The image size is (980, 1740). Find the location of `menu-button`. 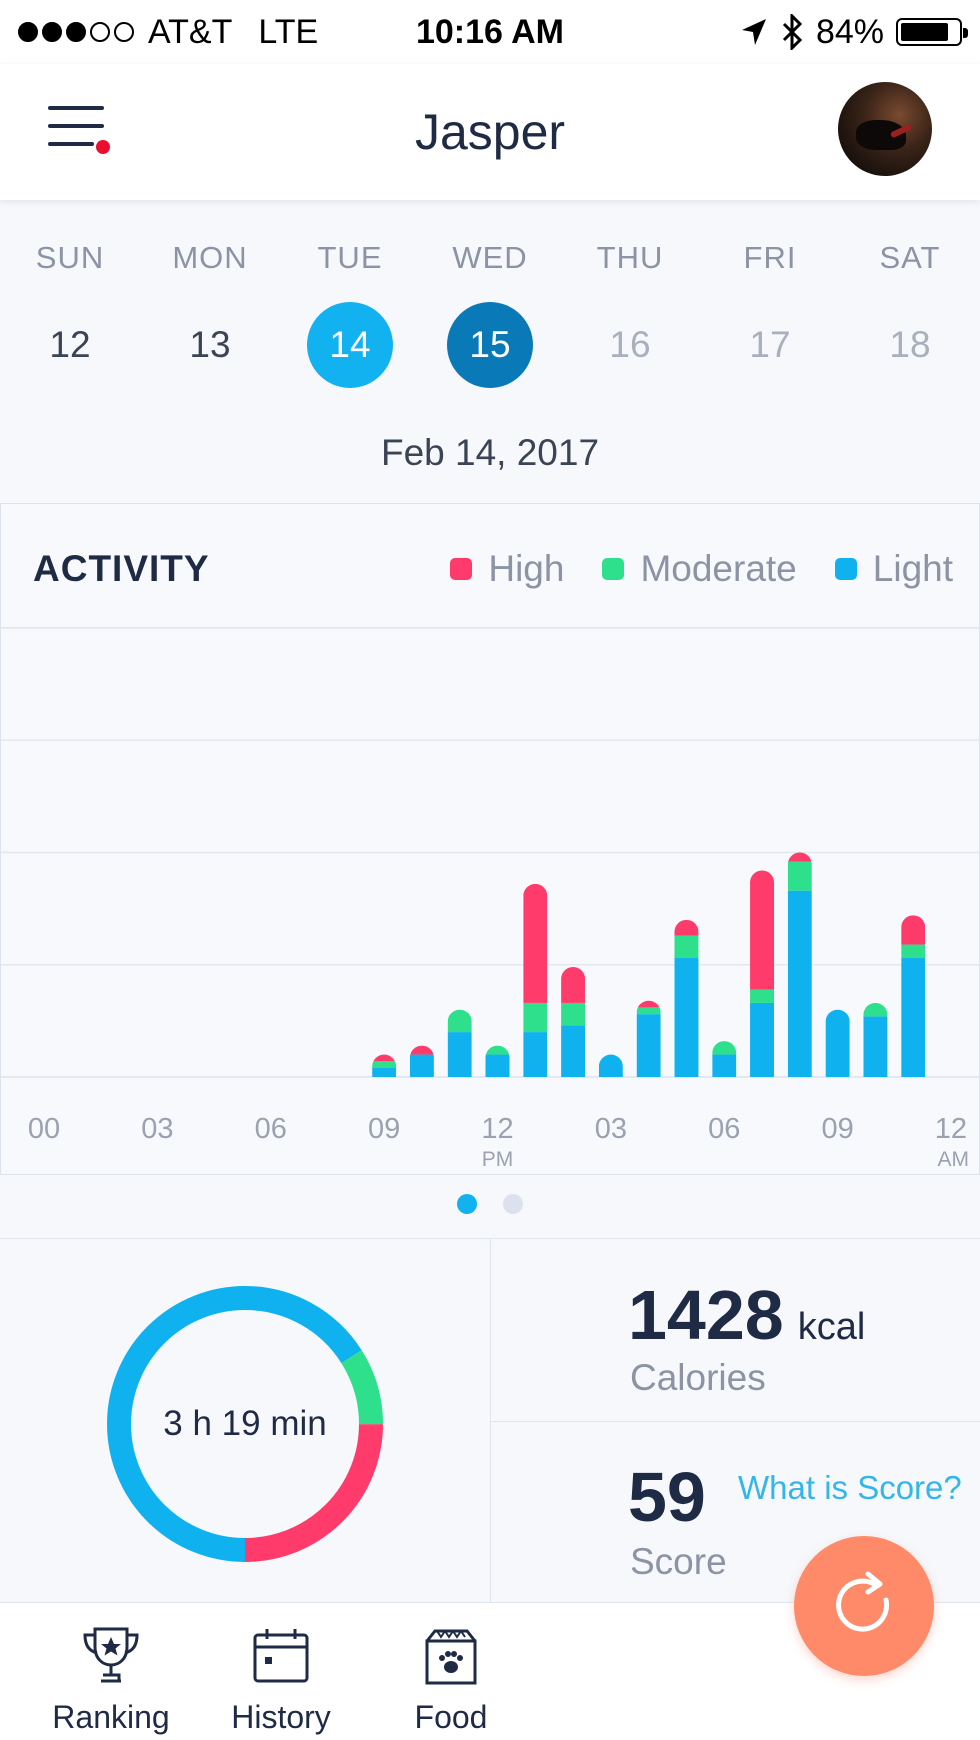

menu-button is located at coordinates (79, 132).